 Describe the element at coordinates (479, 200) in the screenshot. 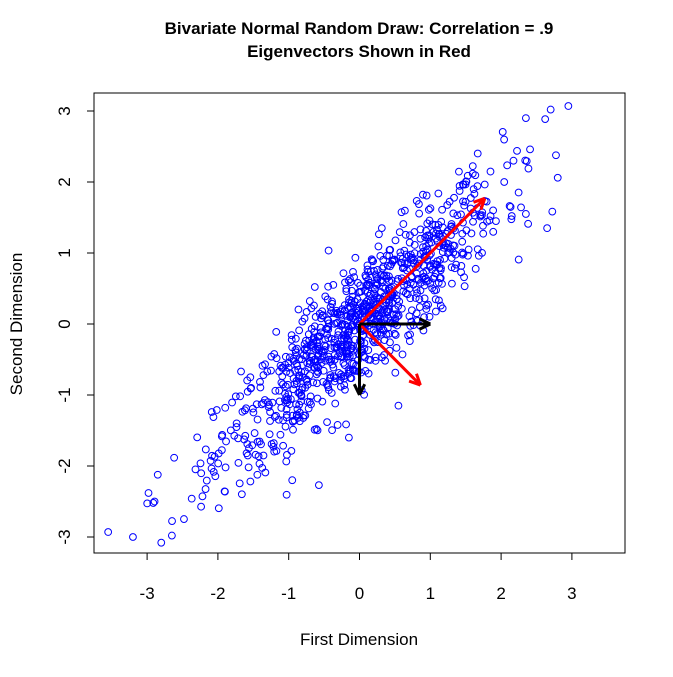

I see `eigenvector-1-arrowhead` at that location.